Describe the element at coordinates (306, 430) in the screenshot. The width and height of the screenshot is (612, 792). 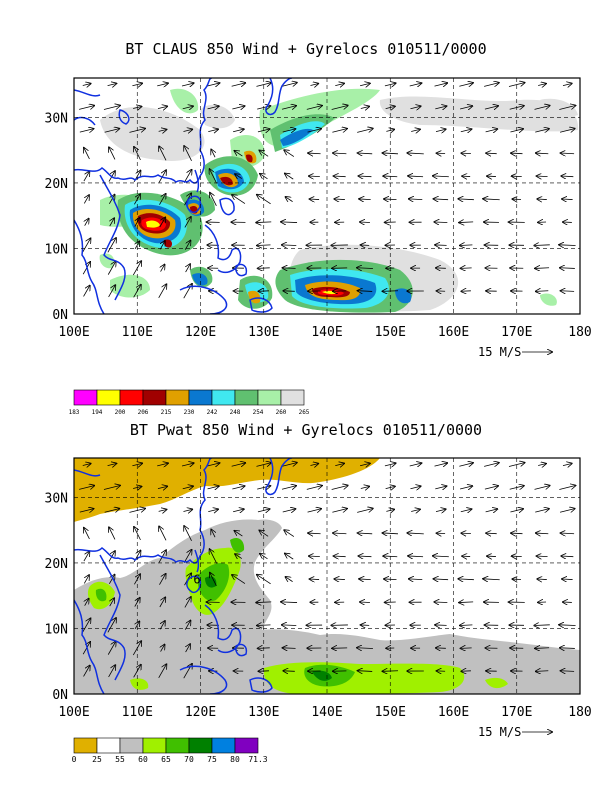
I see `panel2-title: BT Pwat 850 Wind + Gyrelocs 010511/0000` at that location.